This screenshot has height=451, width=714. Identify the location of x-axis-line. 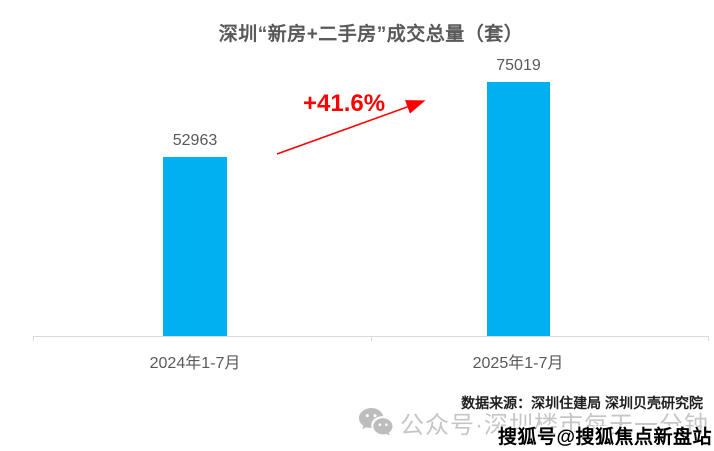
(371, 338).